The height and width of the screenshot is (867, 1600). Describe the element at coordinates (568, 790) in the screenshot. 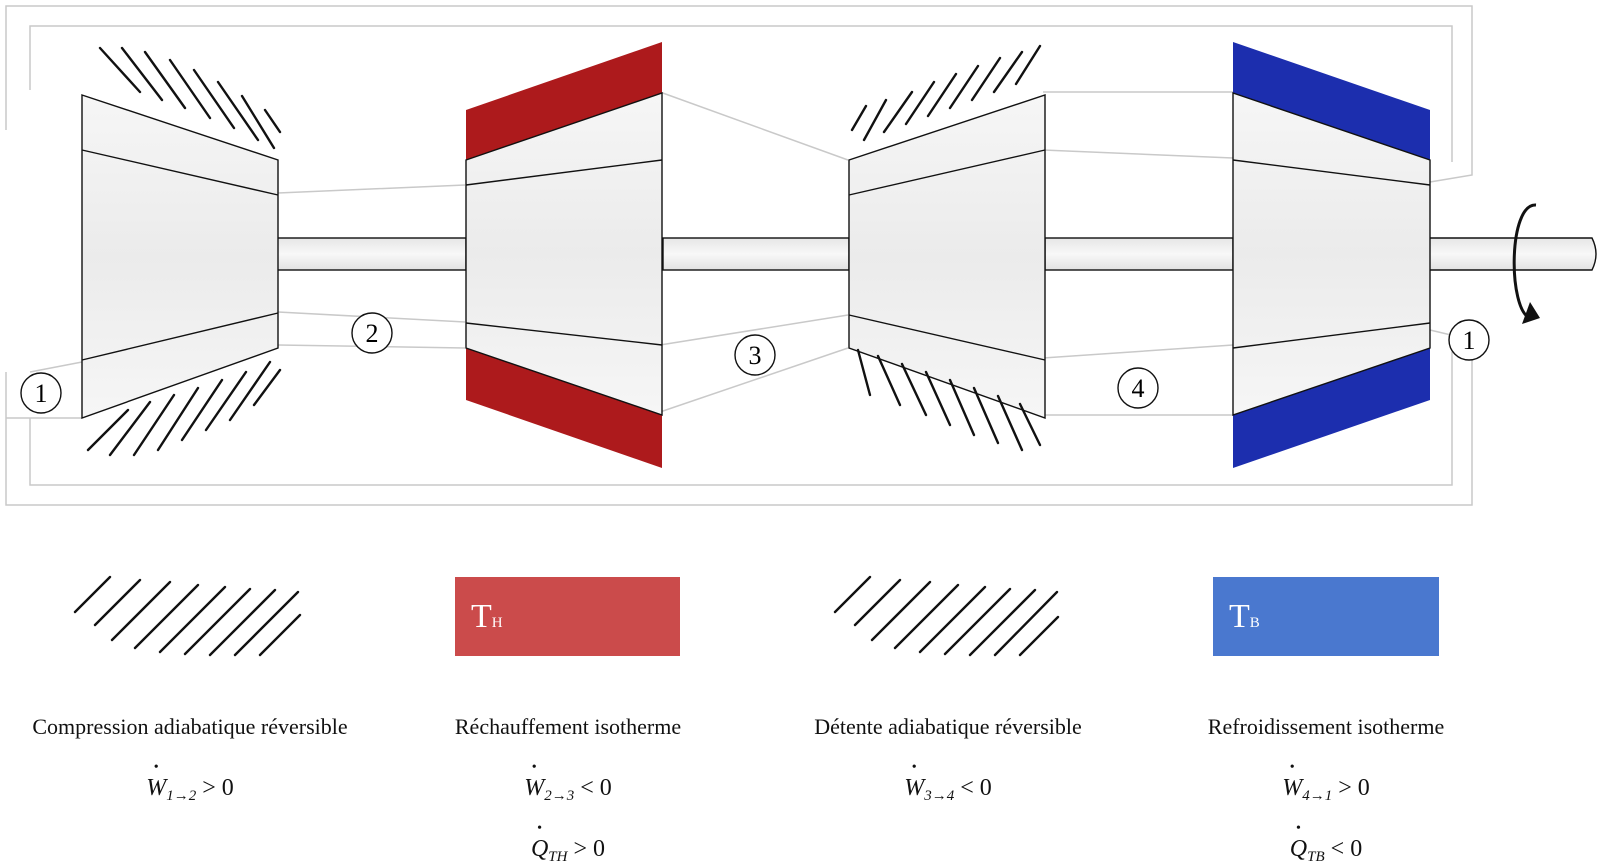

I see `work-equation-2-3: W2→3 < 0` at that location.